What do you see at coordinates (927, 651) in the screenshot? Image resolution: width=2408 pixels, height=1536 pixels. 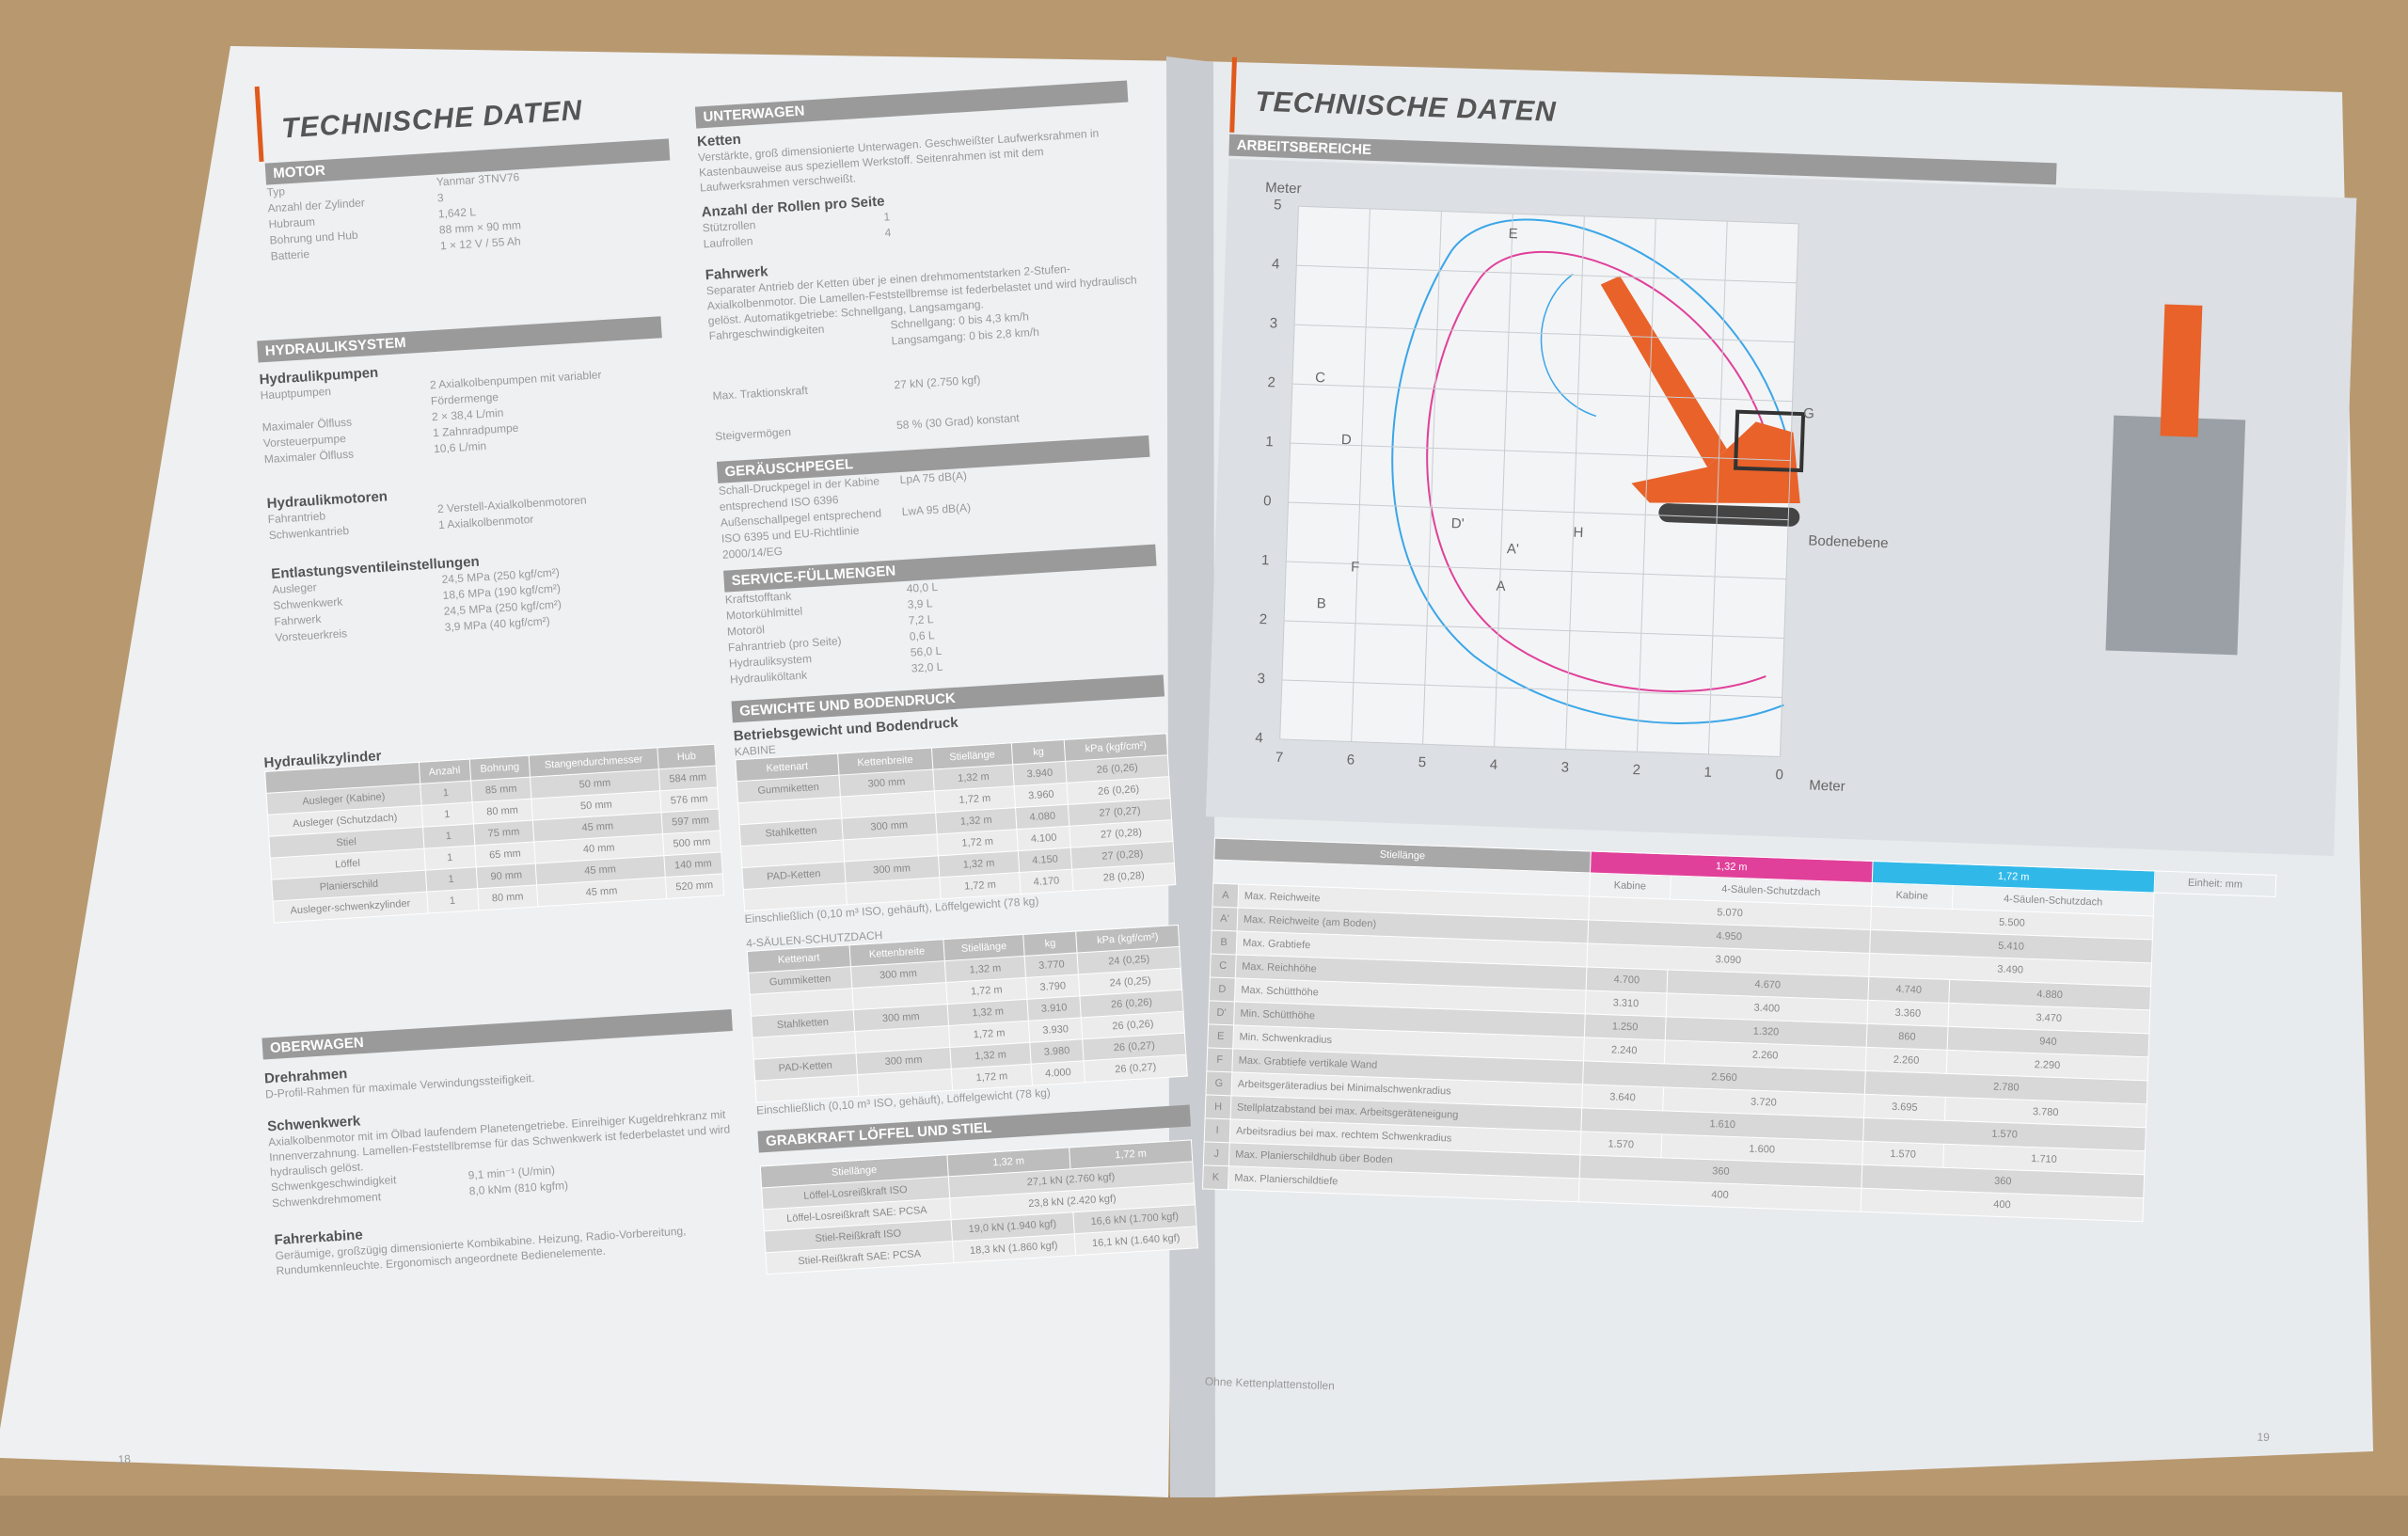 I see `spec-value: 56,0 L` at bounding box center [927, 651].